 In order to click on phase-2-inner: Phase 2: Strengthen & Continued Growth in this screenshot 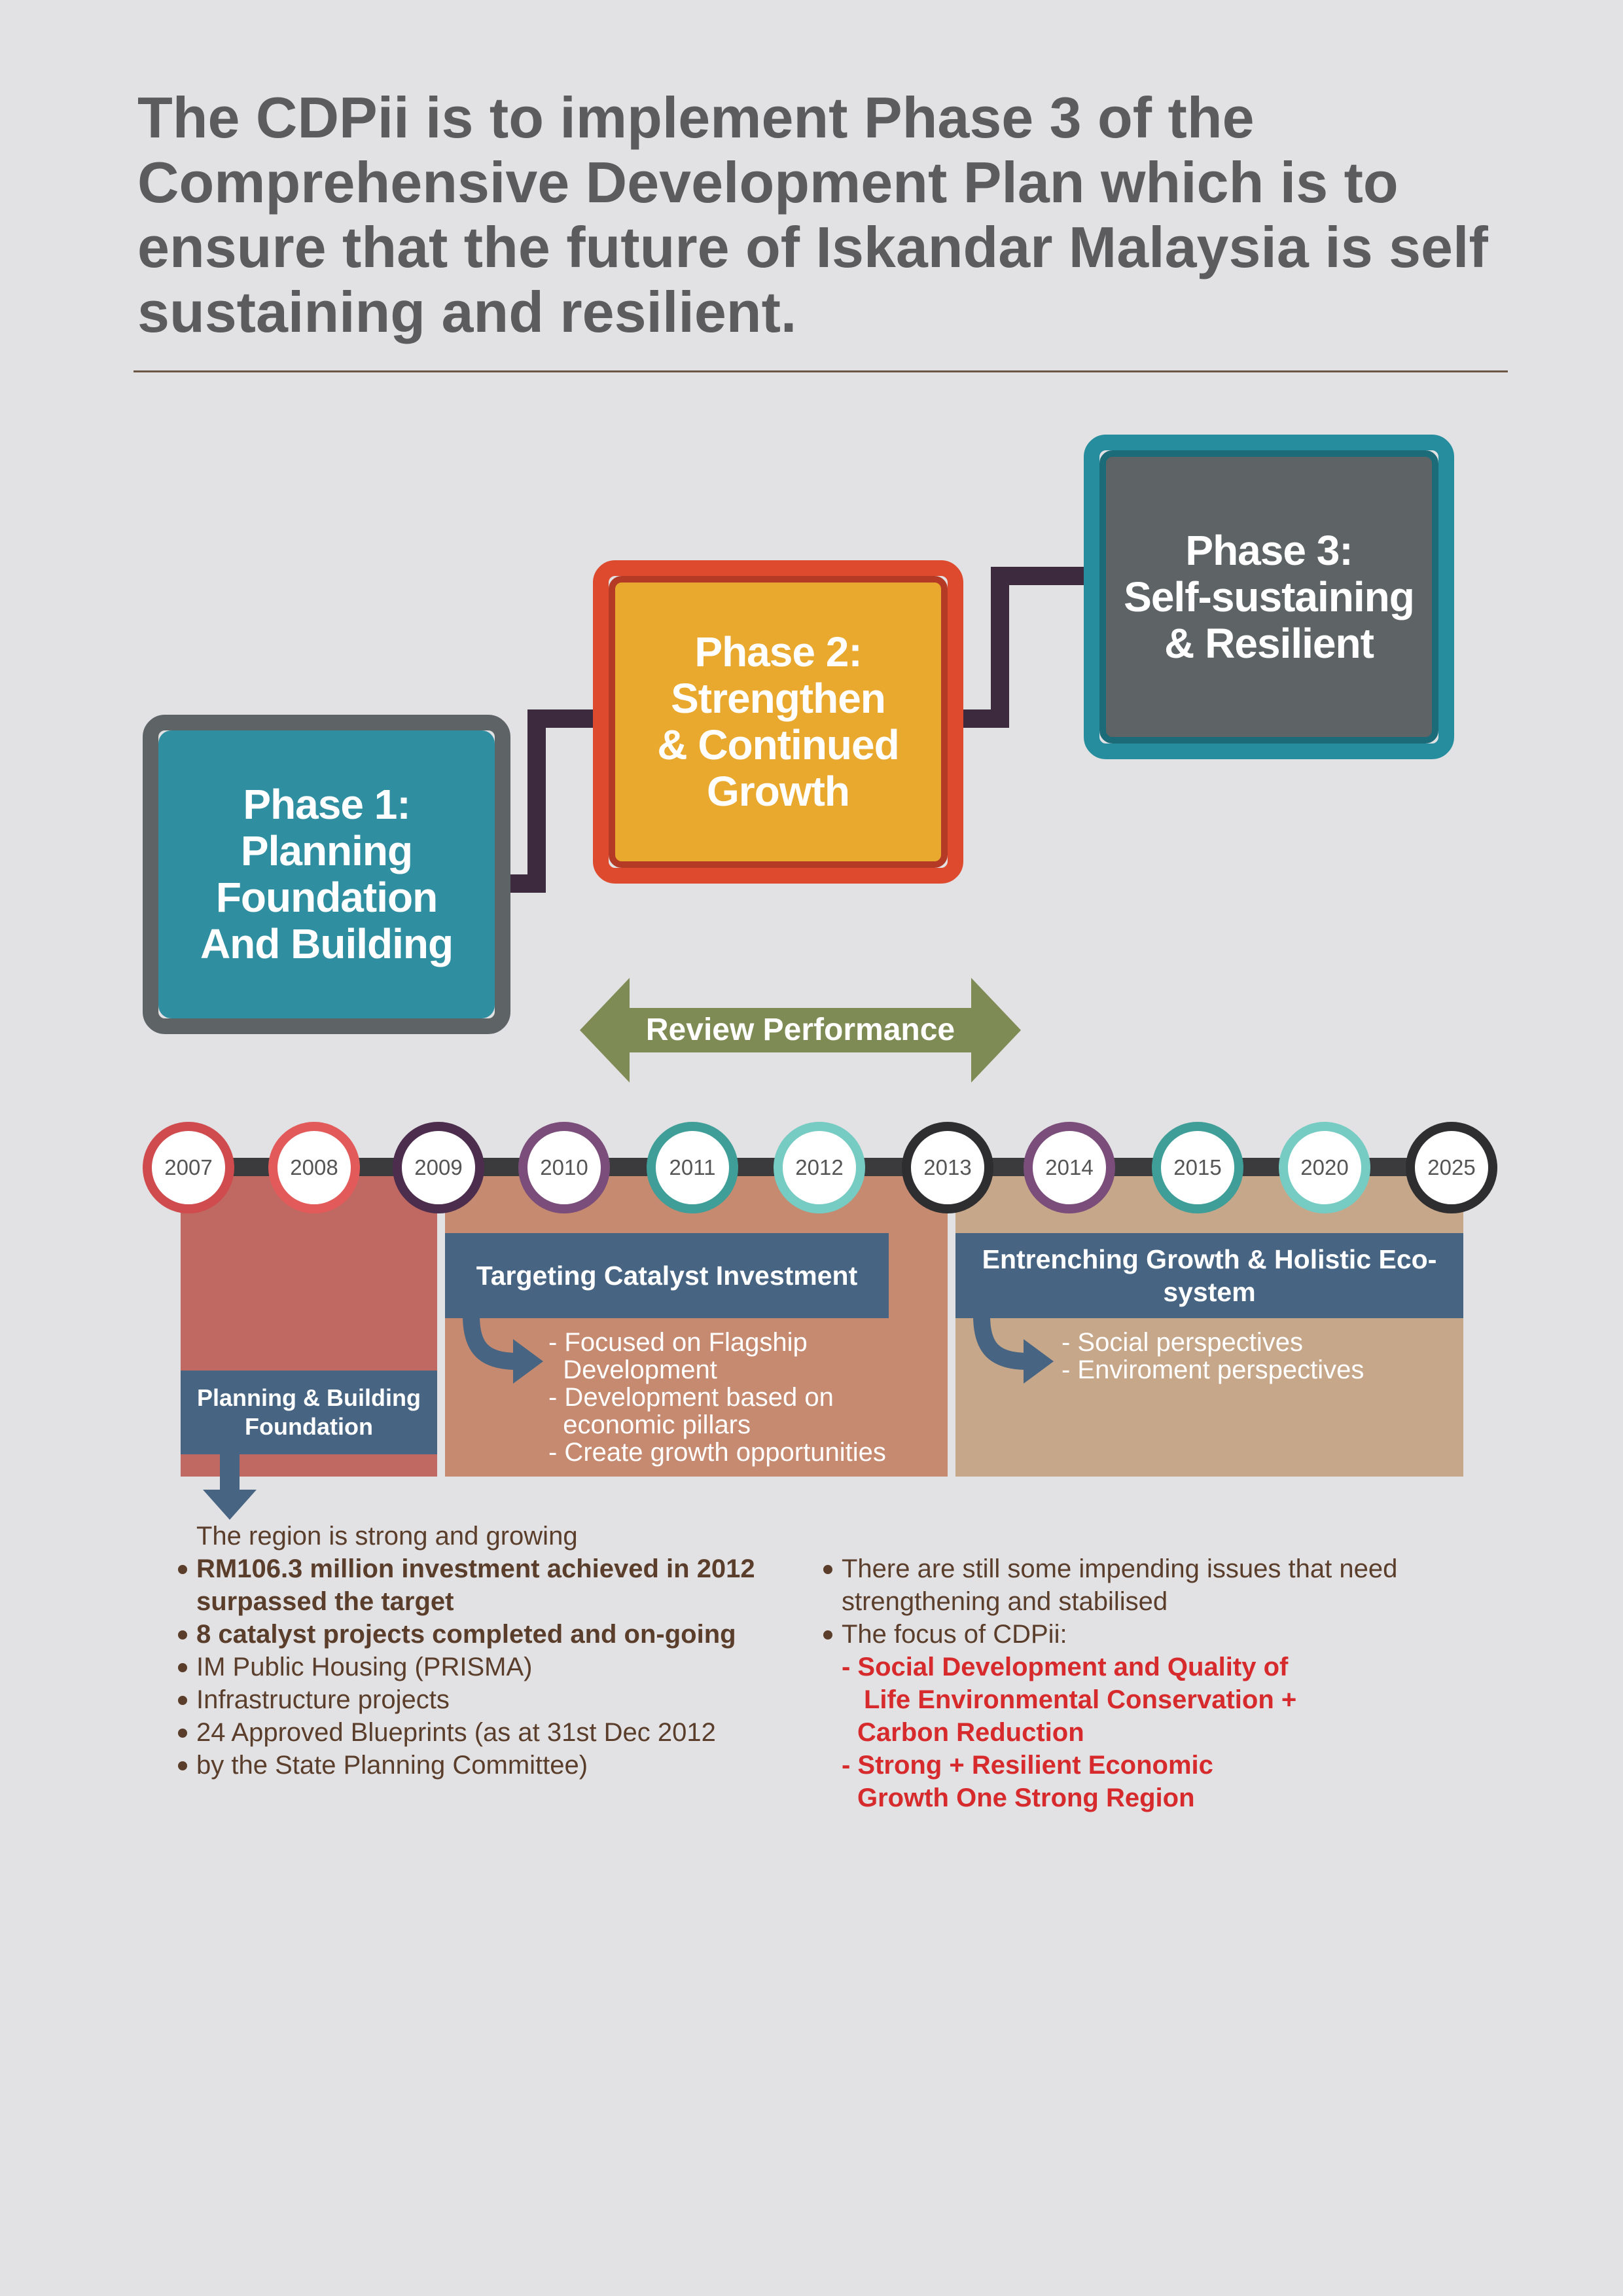, I will do `click(779, 722)`.